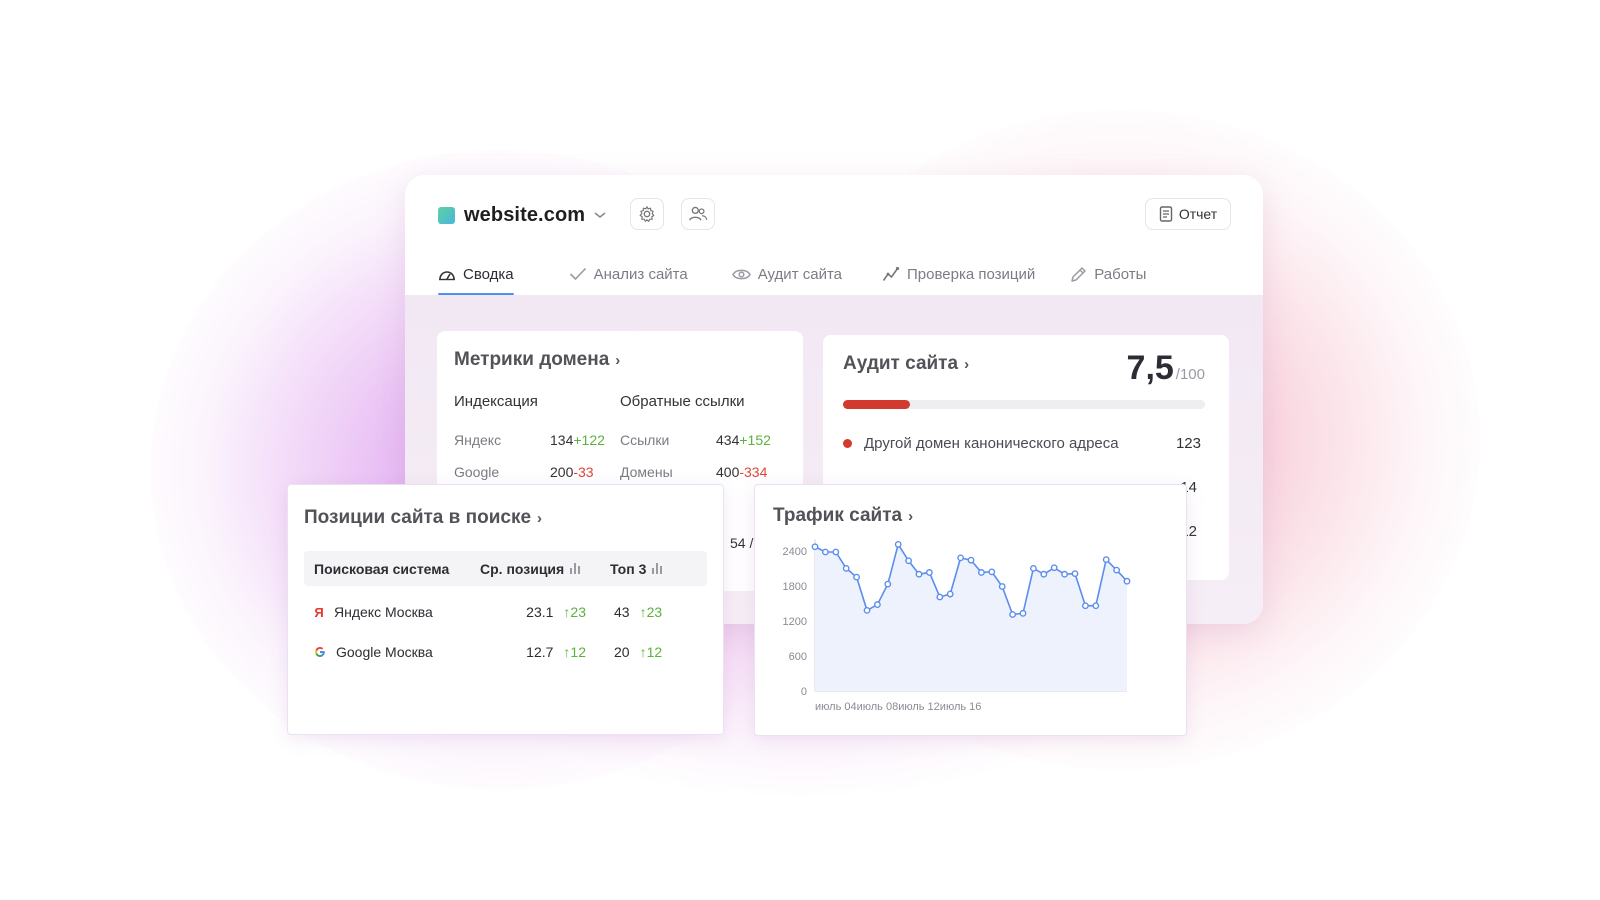 Image resolution: width=1600 pixels, height=900 pixels. What do you see at coordinates (919, 707) in the screenshot?
I see `x-tick-label: июль 12` at bounding box center [919, 707].